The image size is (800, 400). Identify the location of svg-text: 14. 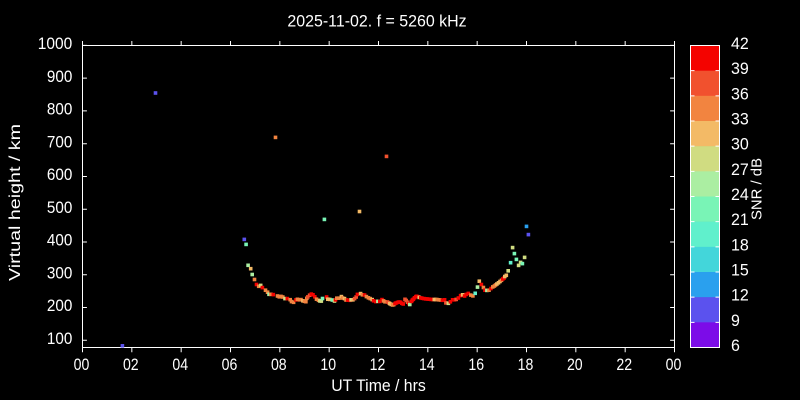
(427, 364).